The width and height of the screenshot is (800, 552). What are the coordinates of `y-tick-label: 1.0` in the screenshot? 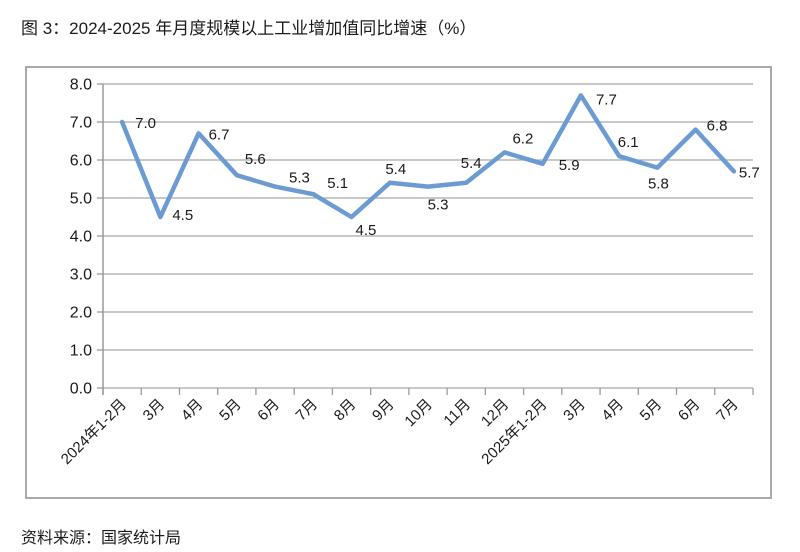 It's located at (81, 351).